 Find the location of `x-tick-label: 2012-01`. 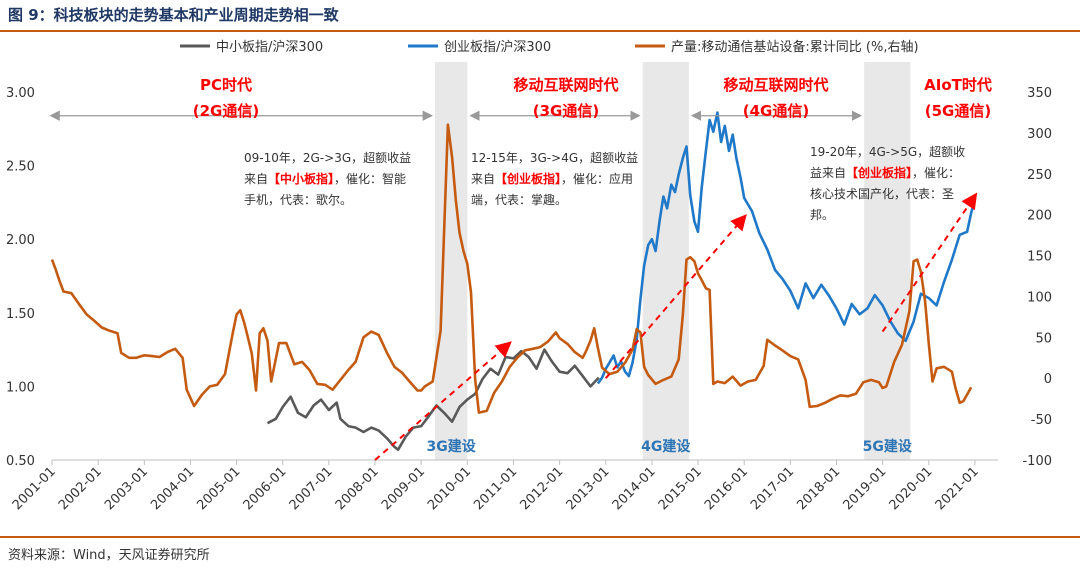

x-tick-label: 2012-01 is located at coordinates (541, 488).